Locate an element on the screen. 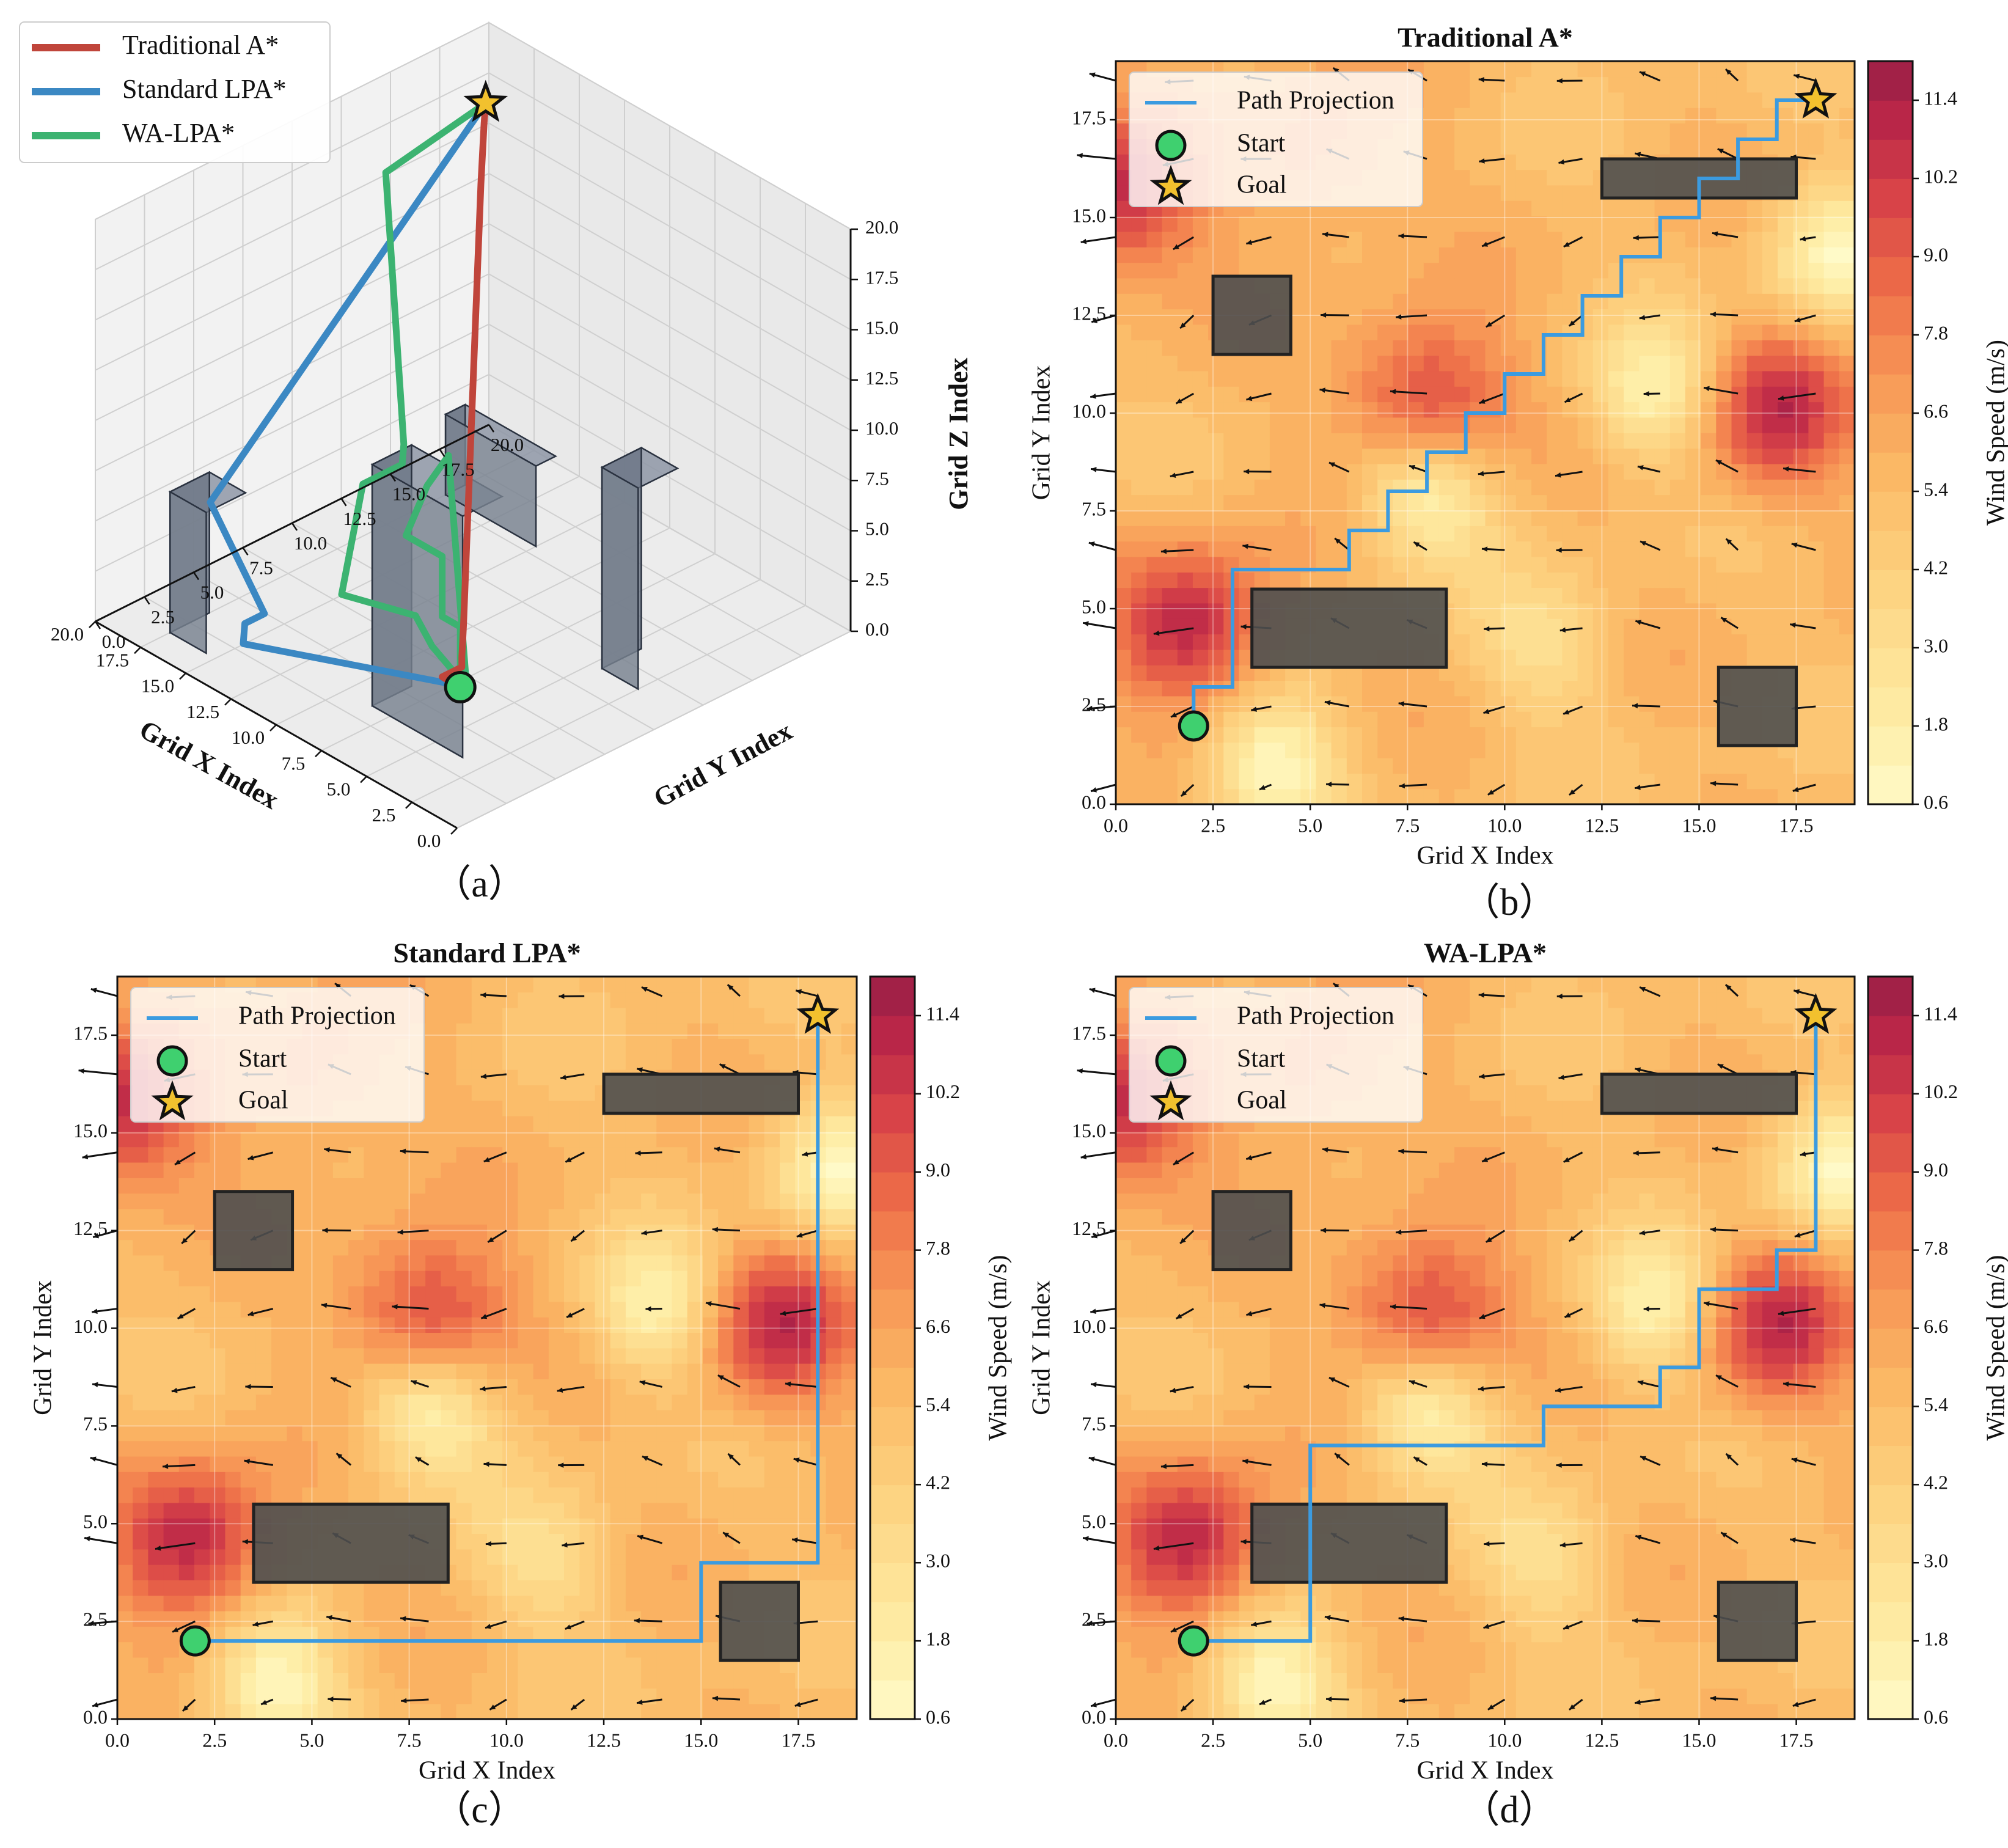 This screenshot has width=2008, height=1848. chart-title: WA-LPA* is located at coordinates (1486, 953).